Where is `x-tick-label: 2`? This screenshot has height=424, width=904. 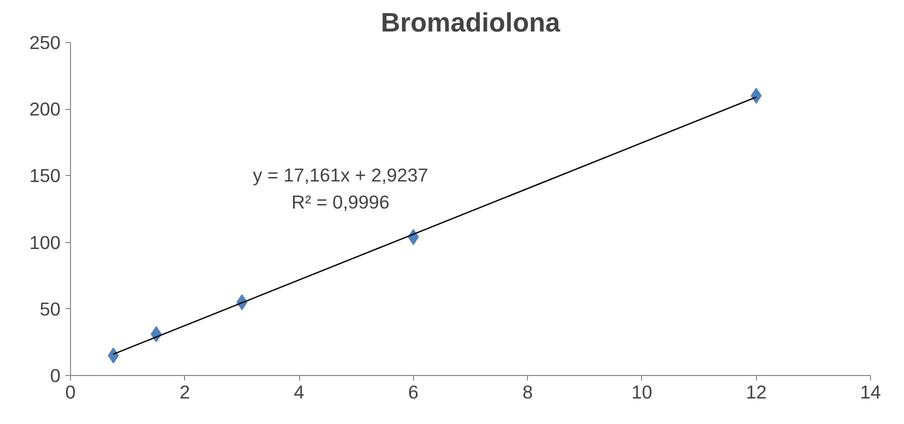 x-tick-label: 2 is located at coordinates (185, 392).